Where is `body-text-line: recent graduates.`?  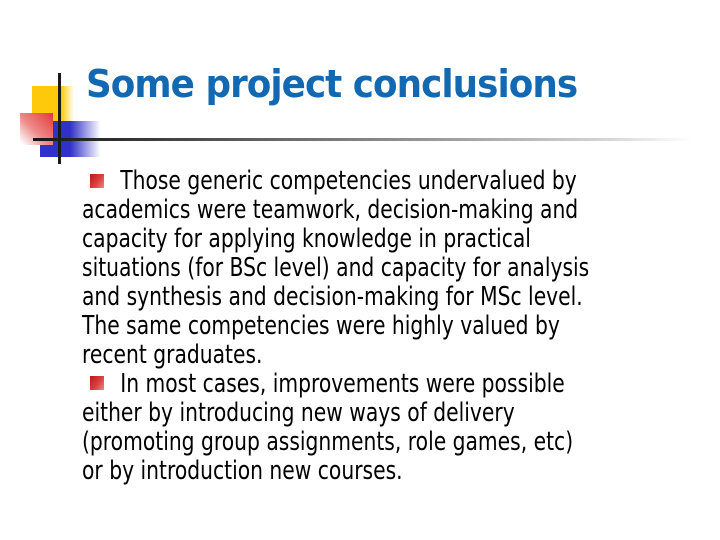
body-text-line: recent graduates. is located at coordinates (172, 355).